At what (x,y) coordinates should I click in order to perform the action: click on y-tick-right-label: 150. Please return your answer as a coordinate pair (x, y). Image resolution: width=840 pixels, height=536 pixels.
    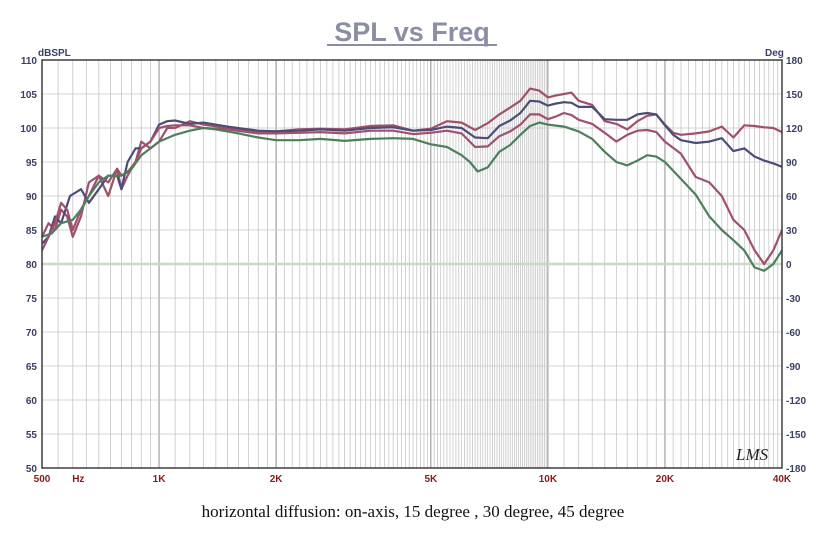
    Looking at the image, I should click on (794, 95).